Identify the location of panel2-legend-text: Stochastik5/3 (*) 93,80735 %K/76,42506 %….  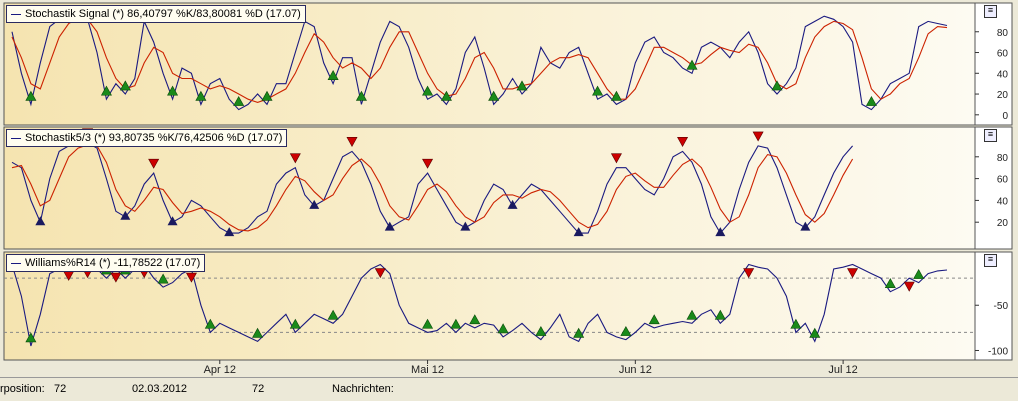
(154, 138).